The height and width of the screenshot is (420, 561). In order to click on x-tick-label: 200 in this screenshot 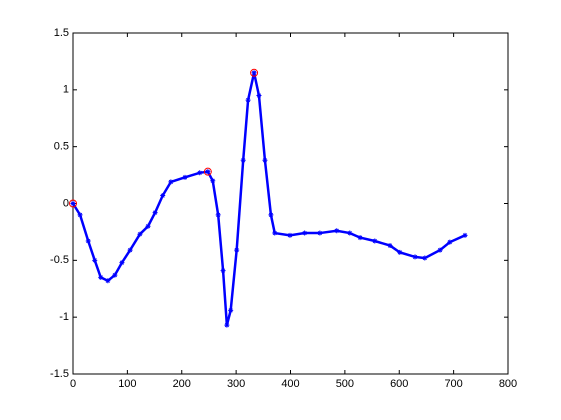, I will do `click(182, 384)`.